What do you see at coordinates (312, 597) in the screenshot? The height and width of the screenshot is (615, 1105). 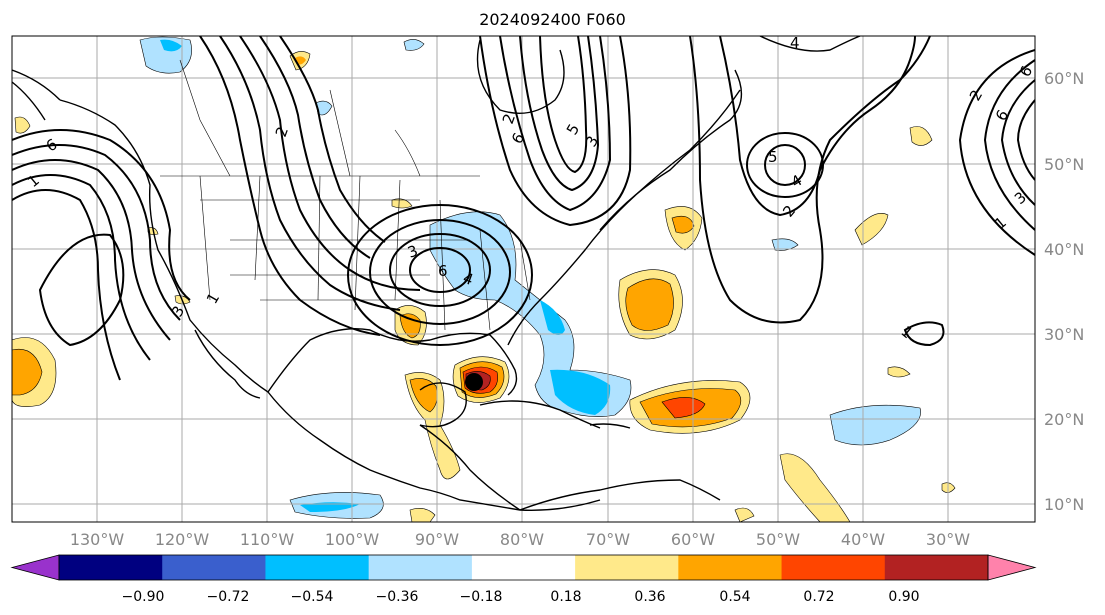 I see `colorbar-tick: −0.54` at bounding box center [312, 597].